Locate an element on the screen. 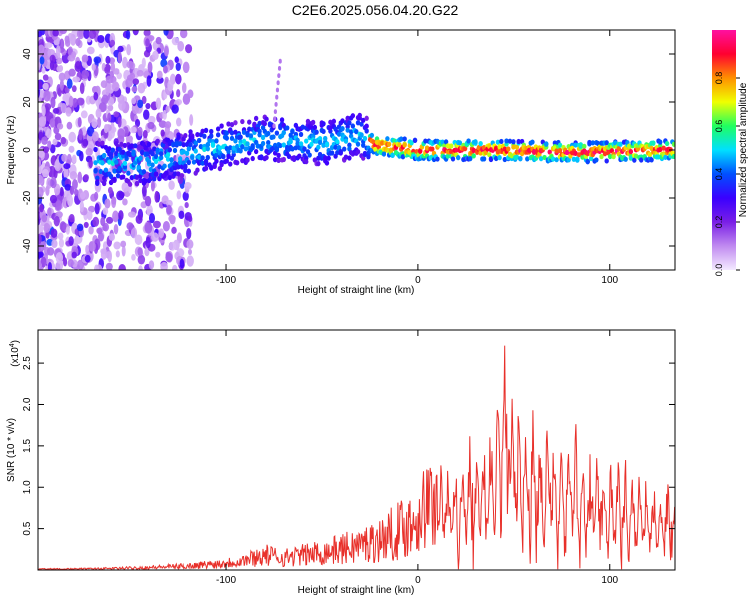 This screenshot has width=750, height=600. snr-x-tick-label: 0 is located at coordinates (418, 580).